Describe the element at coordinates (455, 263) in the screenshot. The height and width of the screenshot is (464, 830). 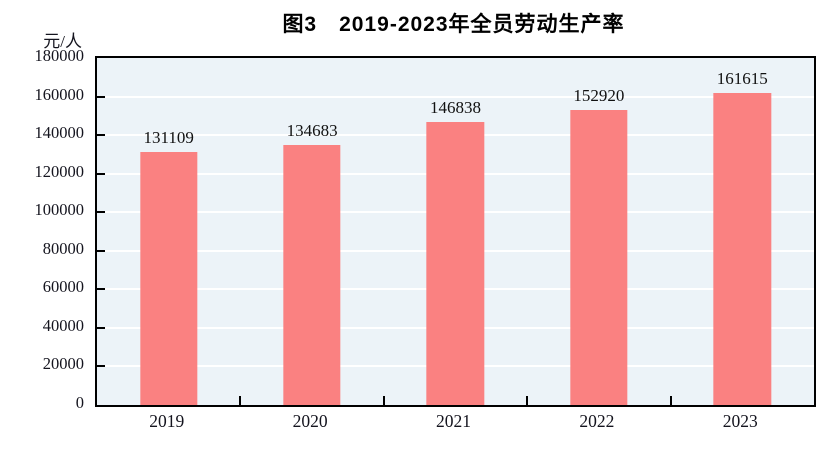
I see `bar-2021` at that location.